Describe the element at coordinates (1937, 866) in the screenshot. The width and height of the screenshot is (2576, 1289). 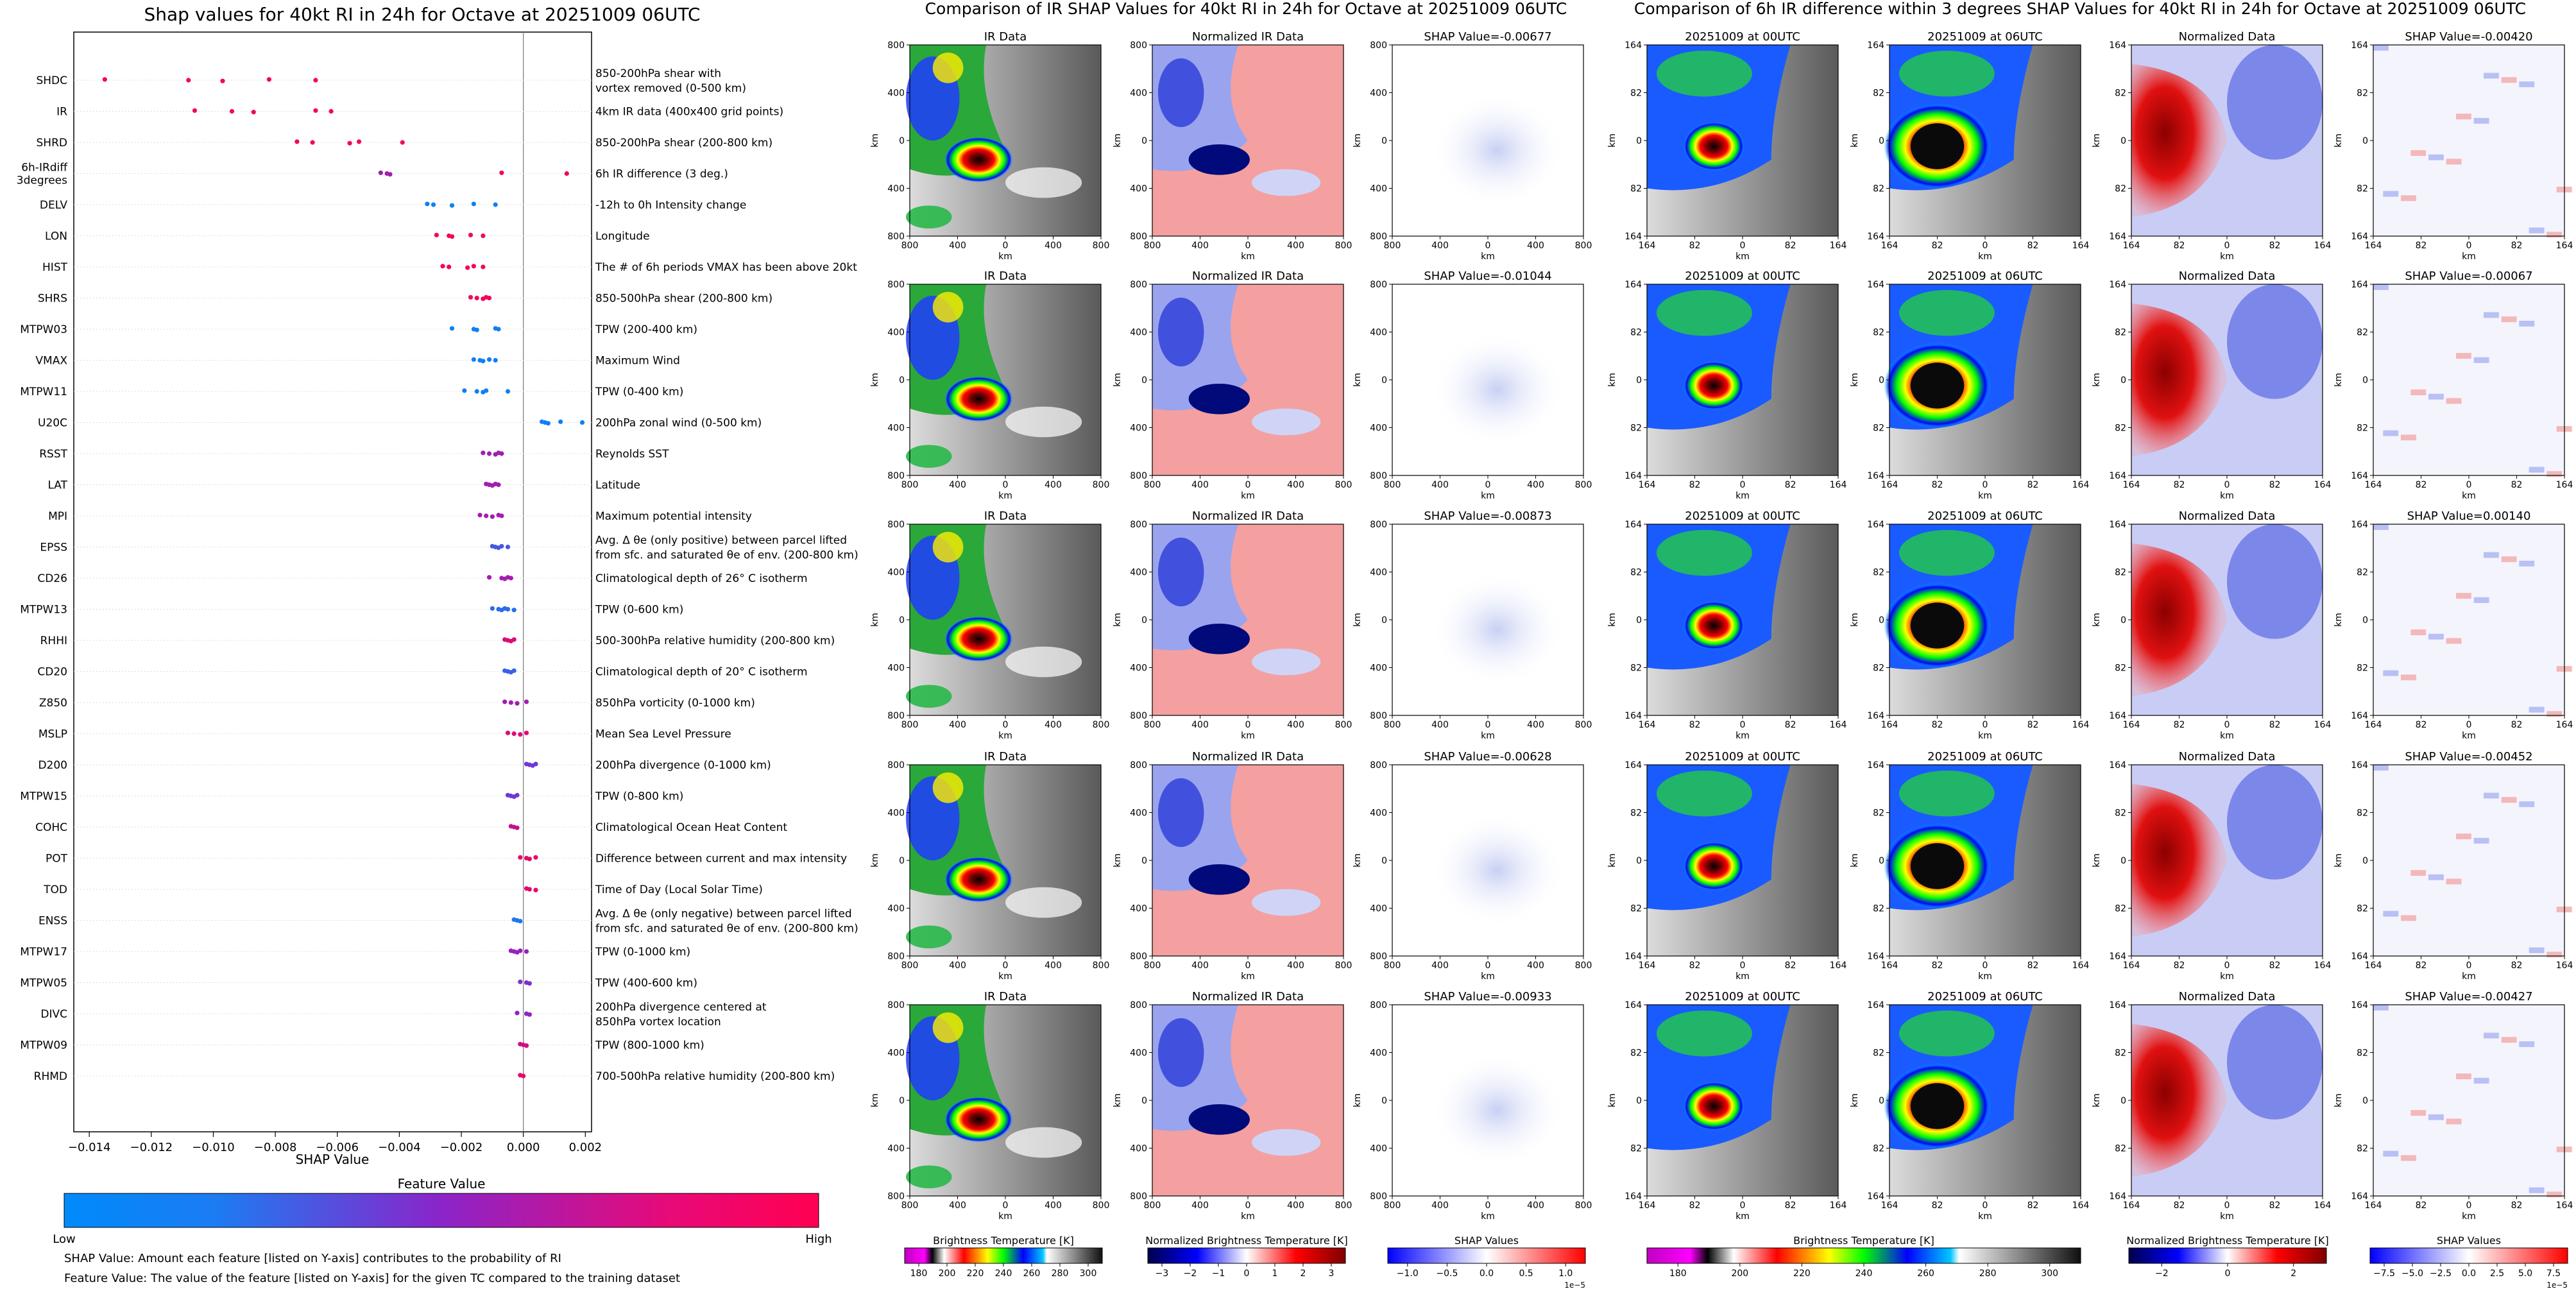
I see `cold-top` at that location.